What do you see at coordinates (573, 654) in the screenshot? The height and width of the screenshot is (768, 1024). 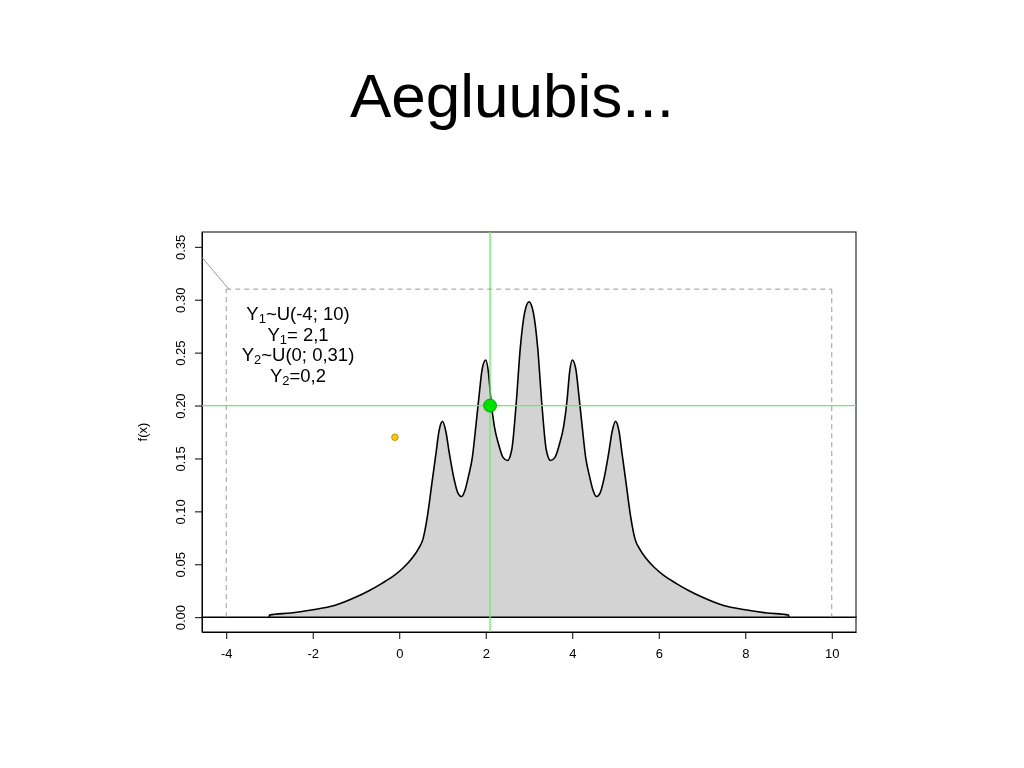 I see `x-tick-label: 4` at bounding box center [573, 654].